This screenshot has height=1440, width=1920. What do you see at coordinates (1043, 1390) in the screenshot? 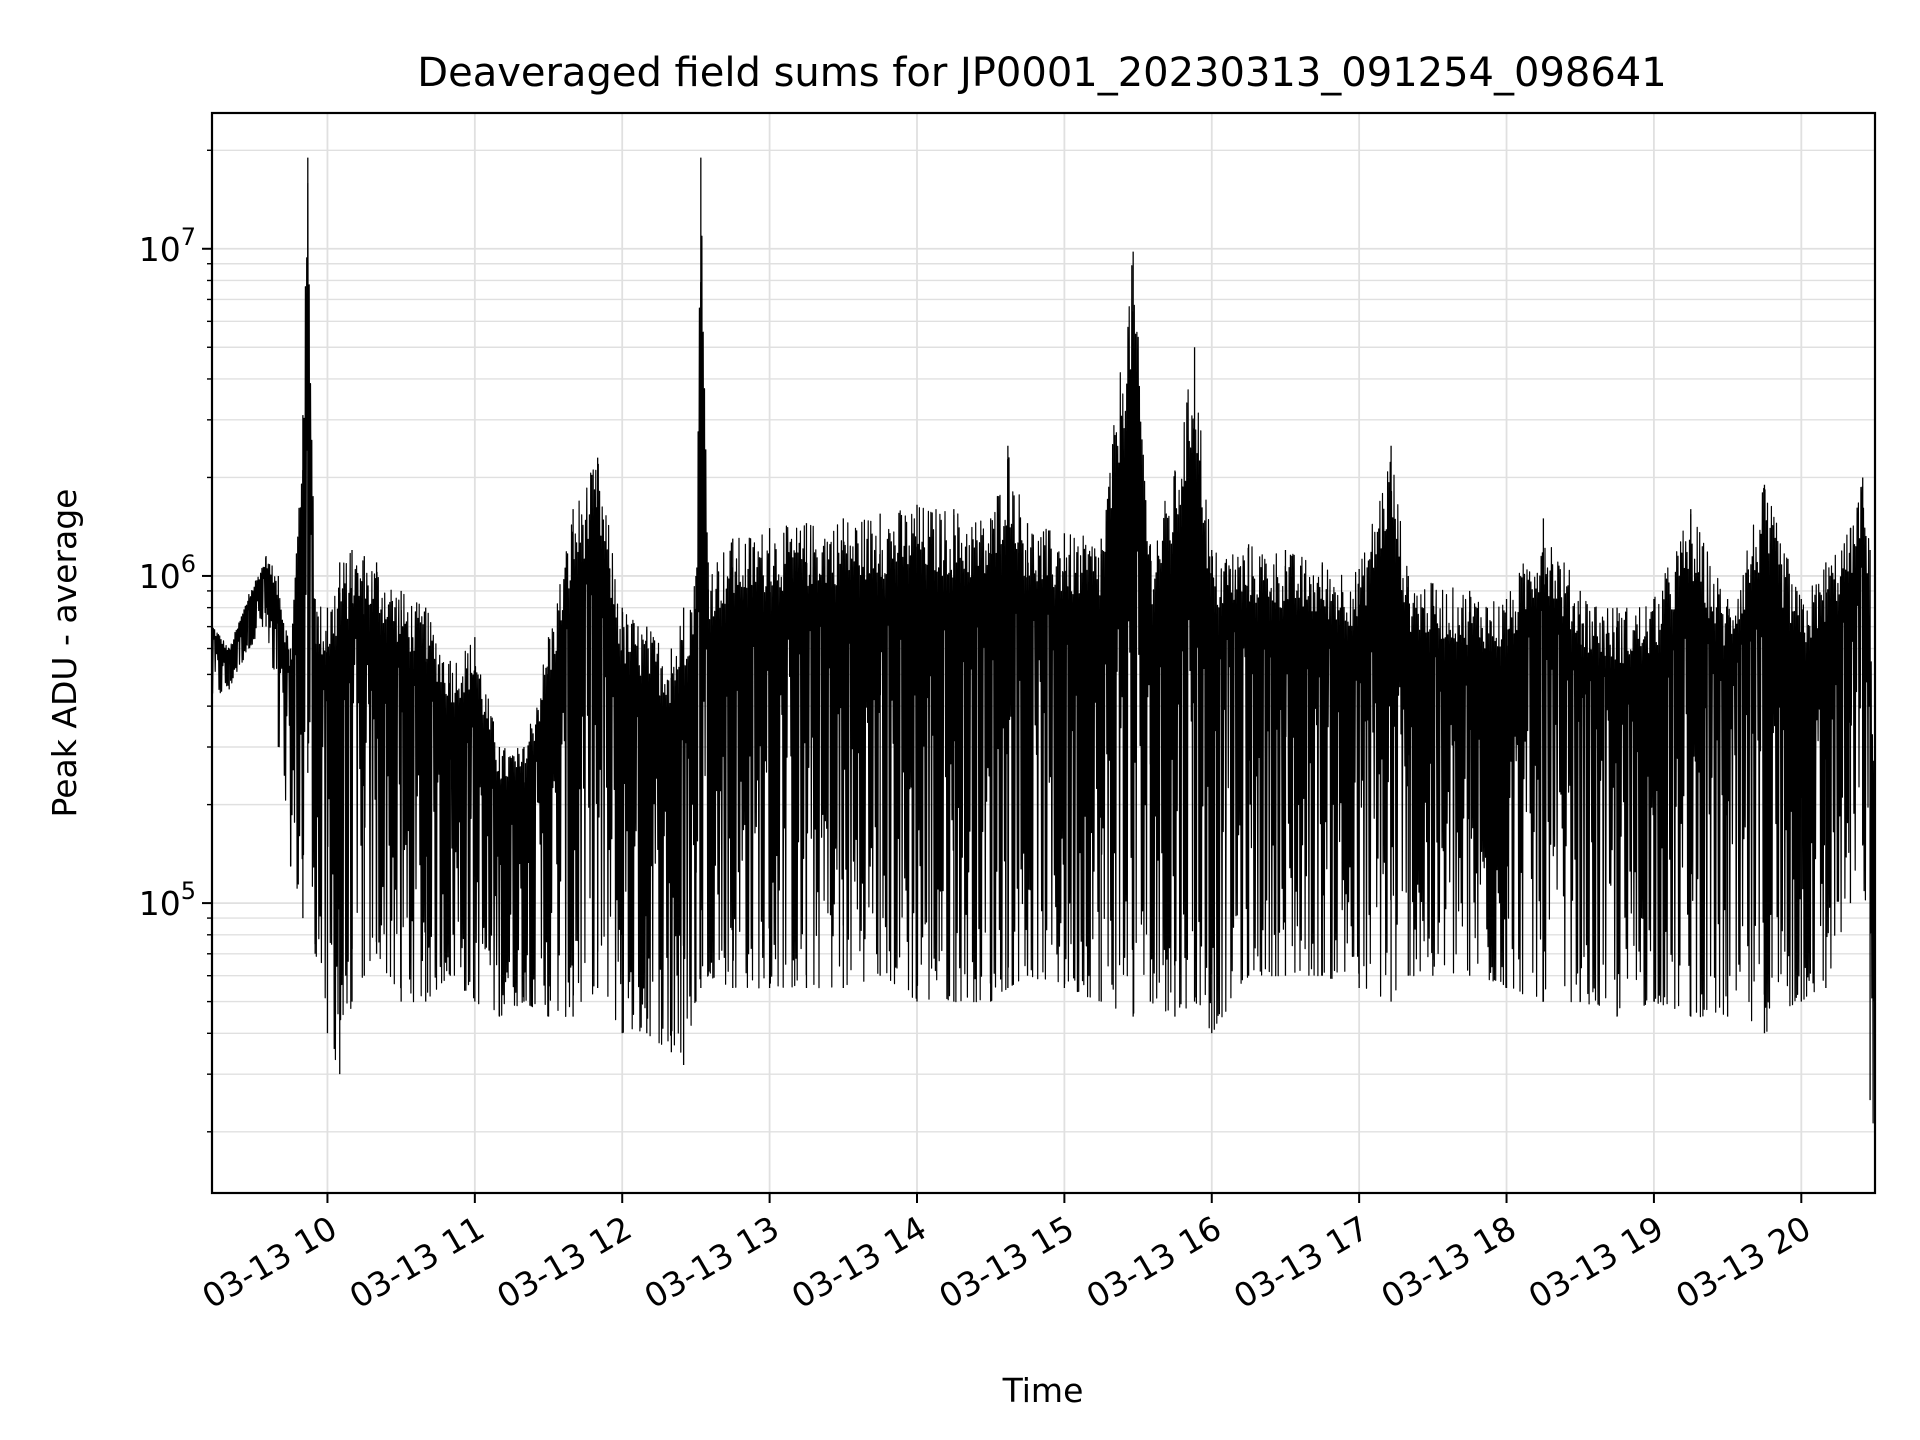
I see `x-axis-title: Time` at bounding box center [1043, 1390].